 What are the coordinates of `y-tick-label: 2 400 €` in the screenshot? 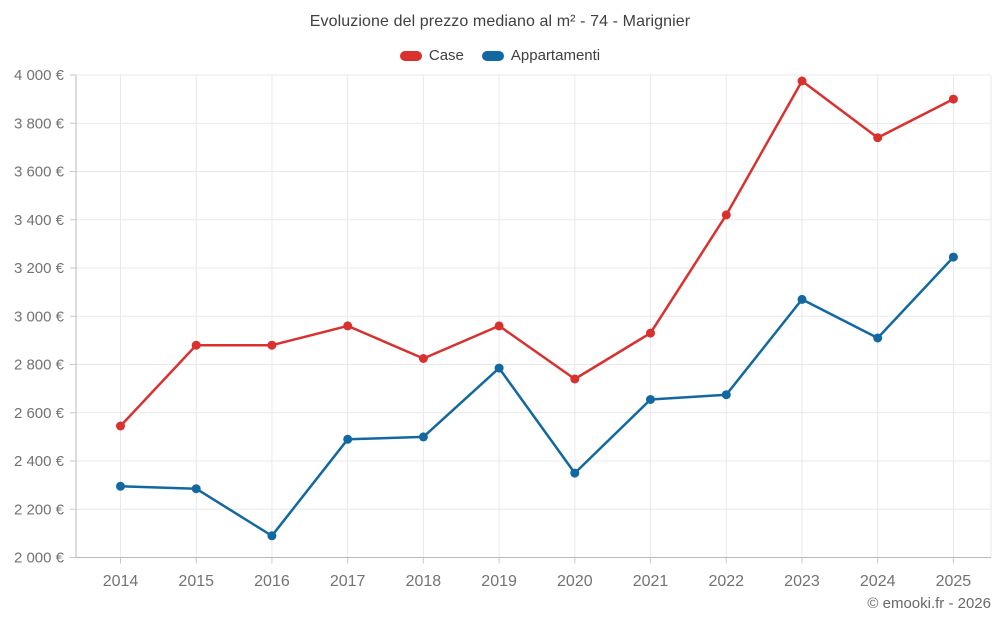 It's located at (39, 461).